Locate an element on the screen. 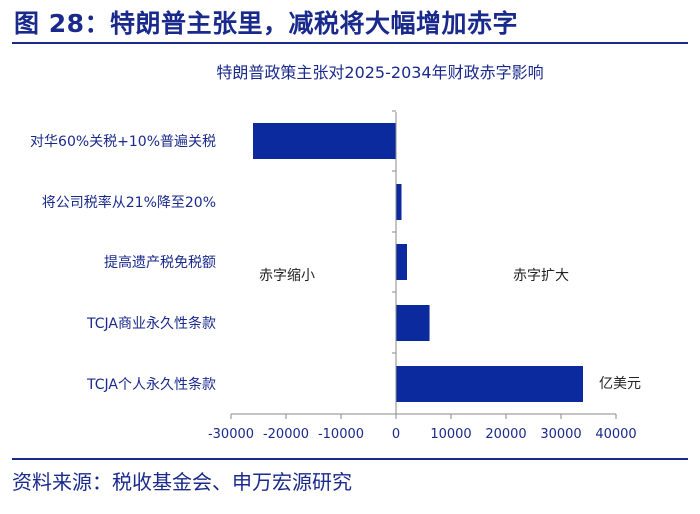  category-label: 将公司税率从21%降至20% is located at coordinates (129, 202).